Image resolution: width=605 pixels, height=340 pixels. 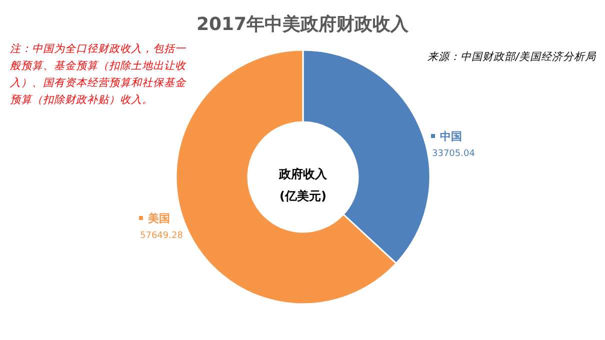 I want to click on legend-label: 美国, so click(x=158, y=218).